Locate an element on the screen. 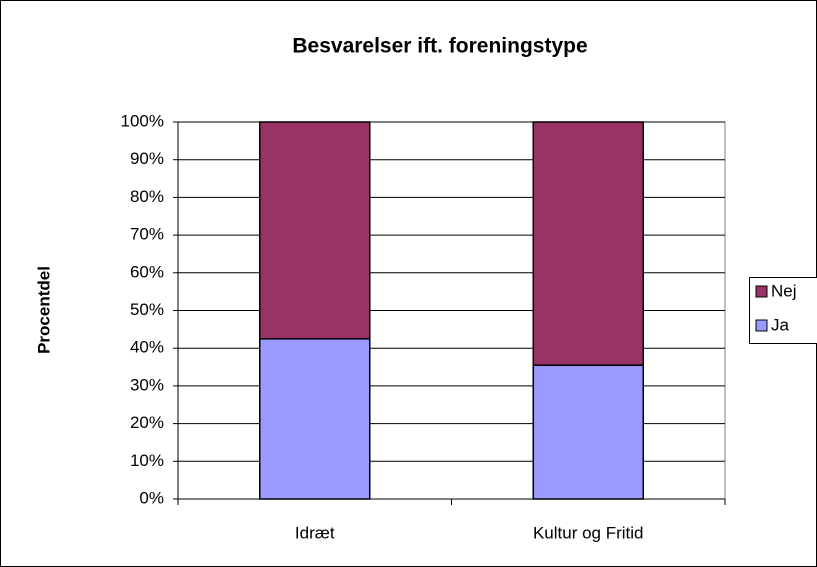  y-tick-label: 60% is located at coordinates (147, 271).